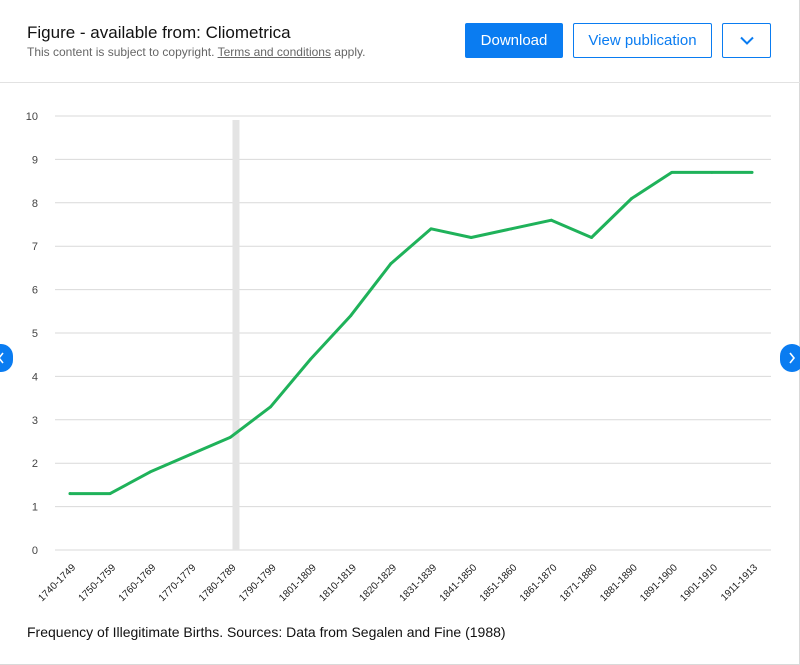  I want to click on x-tick-label: 1891-1900, so click(659, 583).